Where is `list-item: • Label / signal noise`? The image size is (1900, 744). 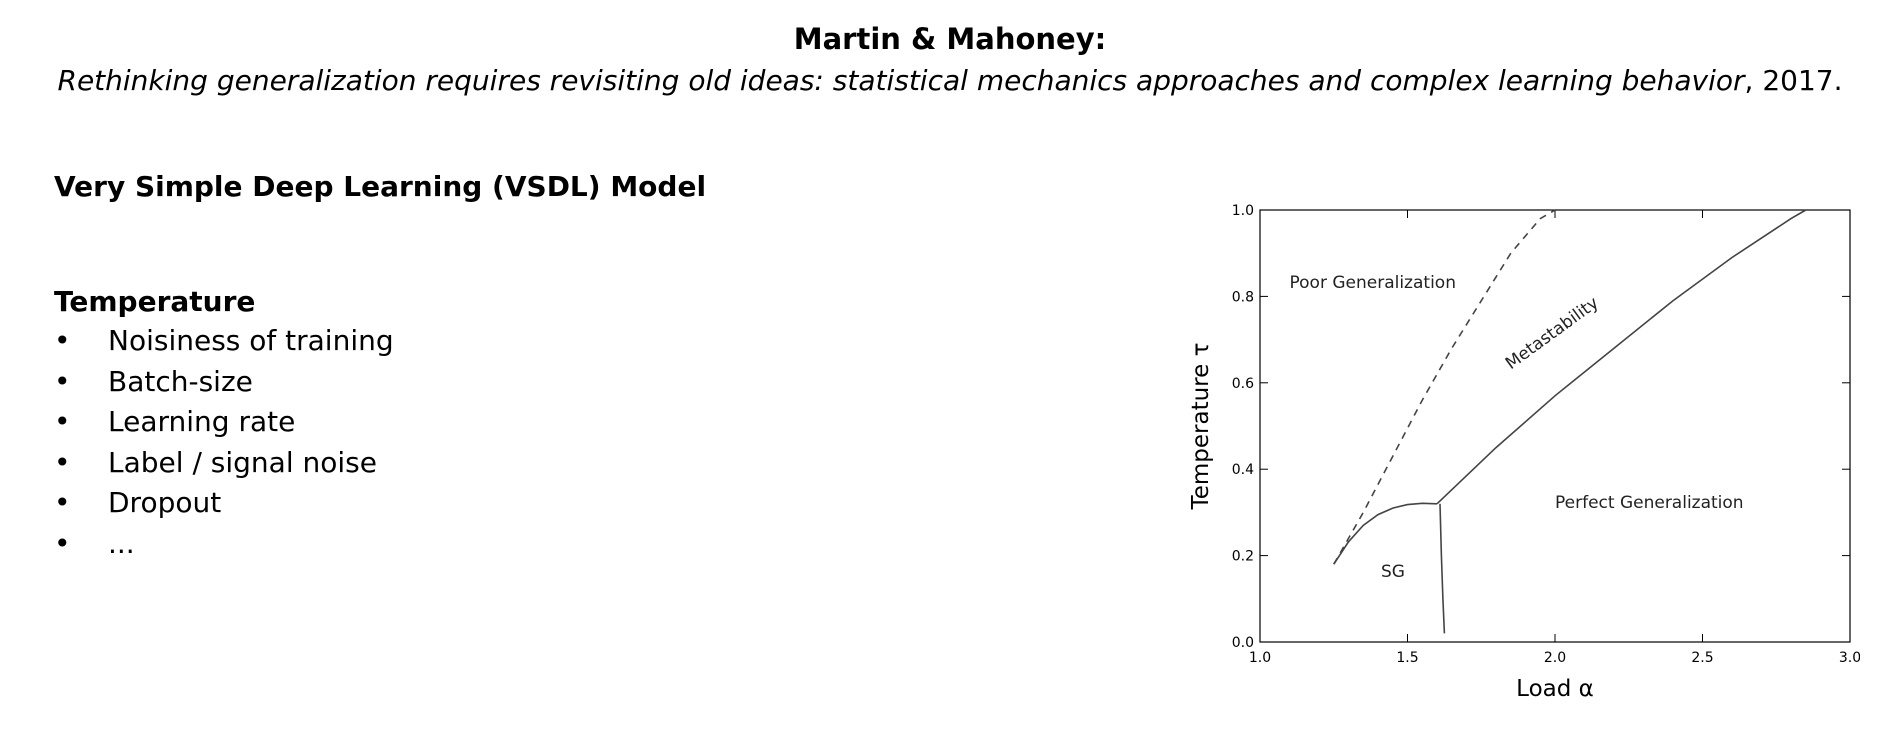
list-item: • Label / signal noise is located at coordinates (224, 463).